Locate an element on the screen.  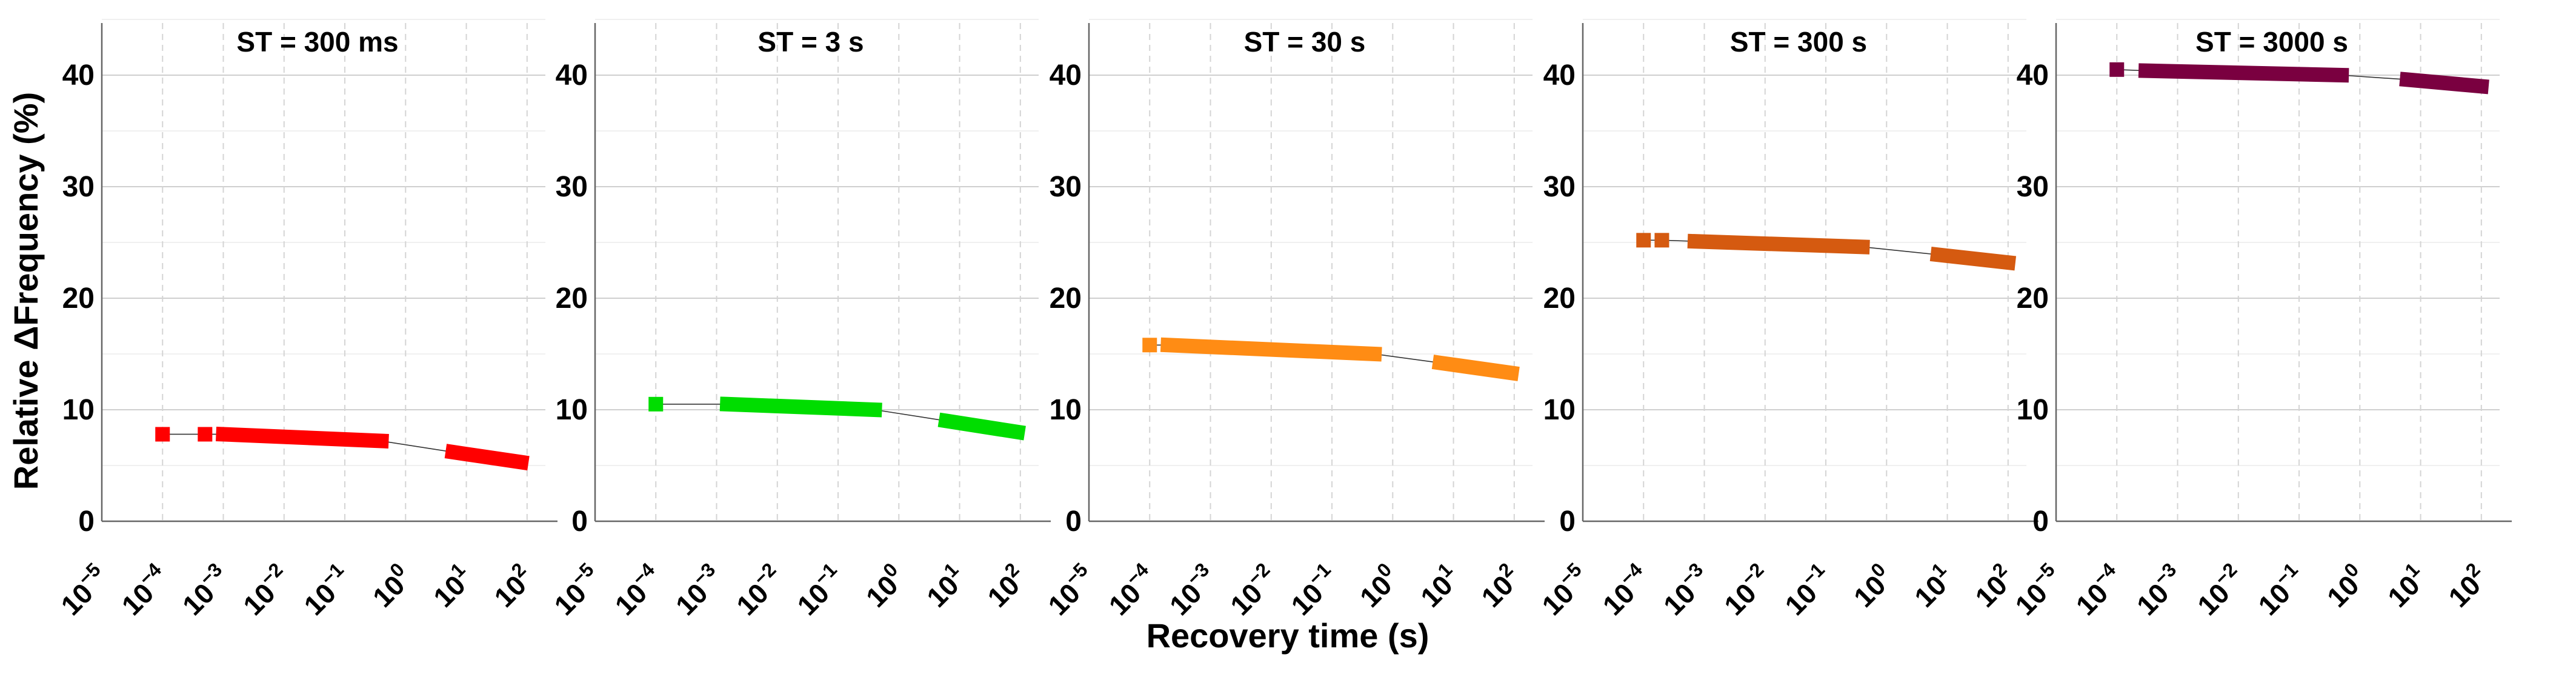
x-axis-label: Recovery time (s) is located at coordinates (1288, 635).